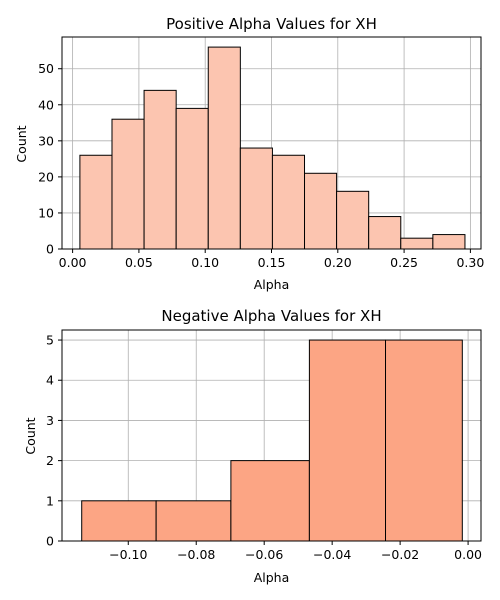  I want to click on y-ticks: 0 1 2 3 4 5, so click(54, 441).